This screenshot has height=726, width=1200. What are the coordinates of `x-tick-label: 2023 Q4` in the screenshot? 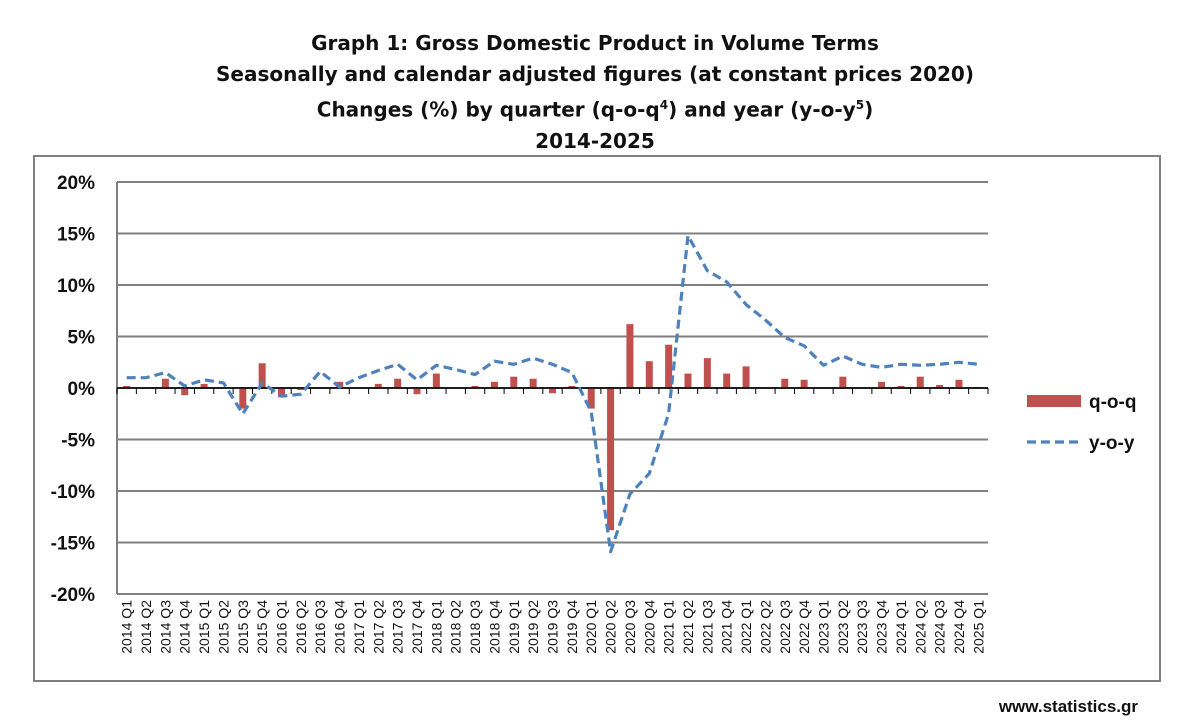 It's located at (882, 627).